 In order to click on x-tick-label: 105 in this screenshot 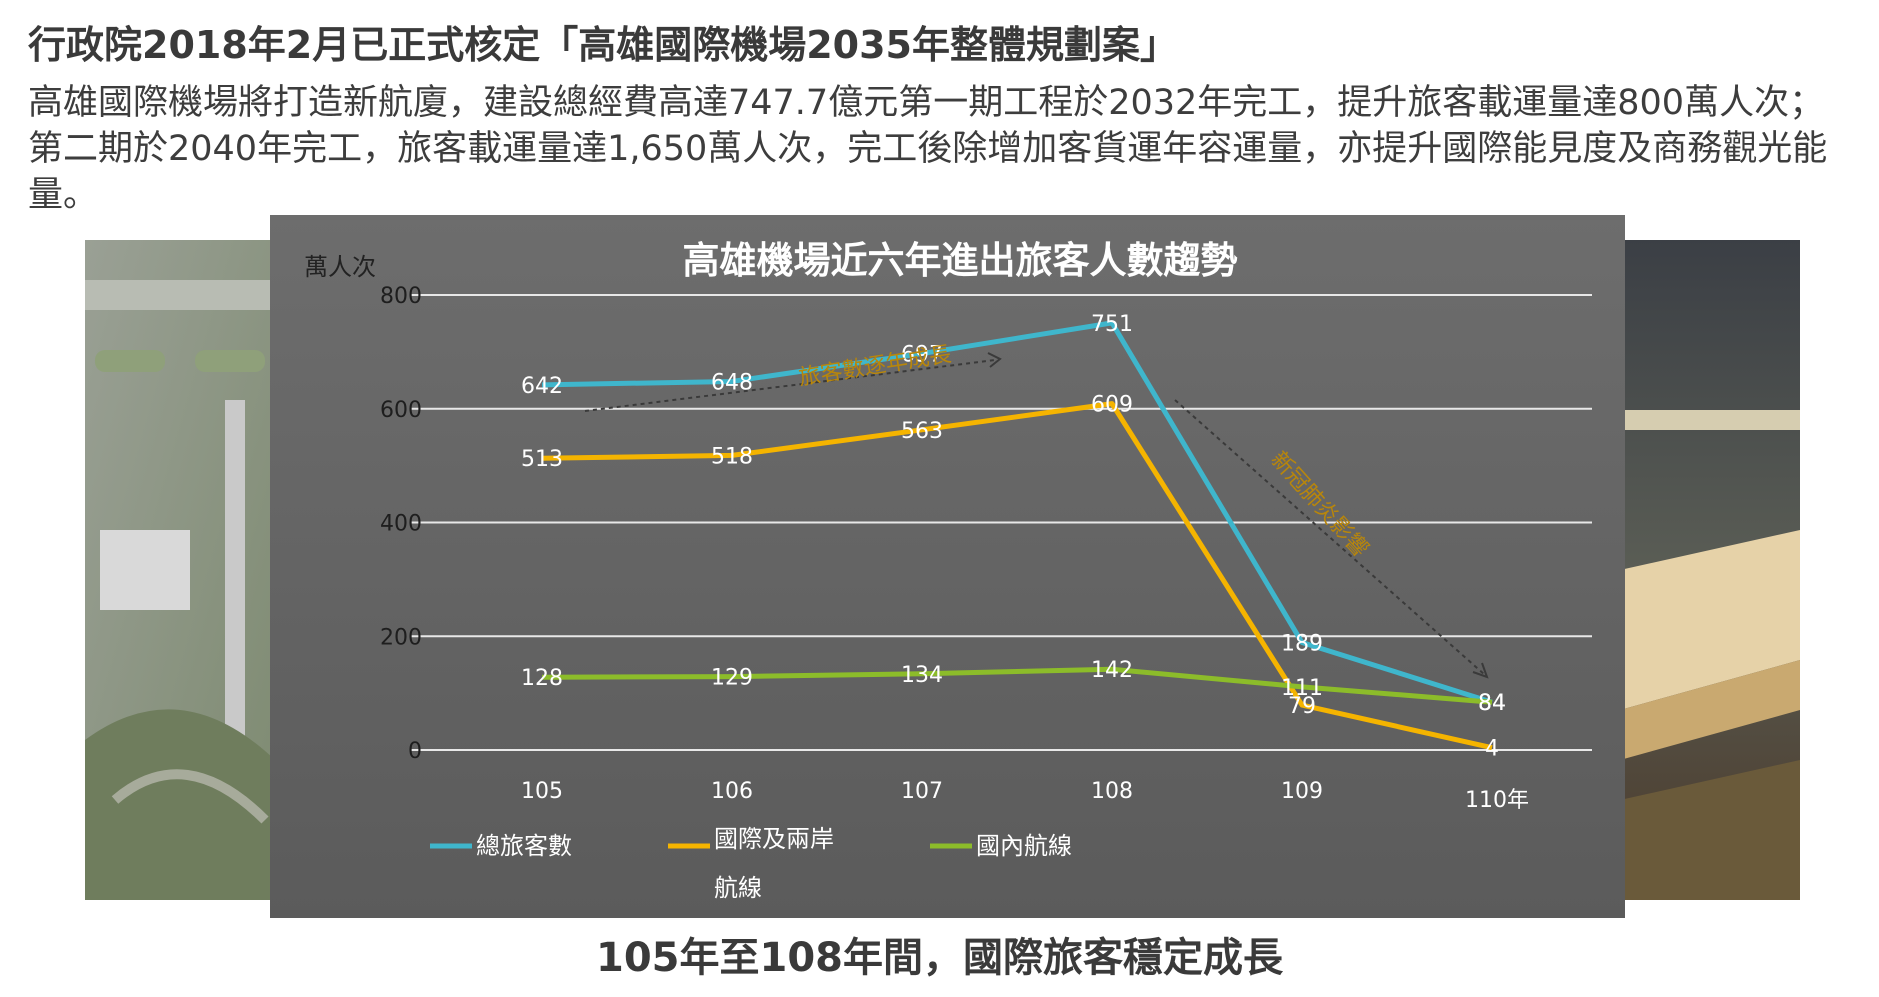, I will do `click(542, 791)`.